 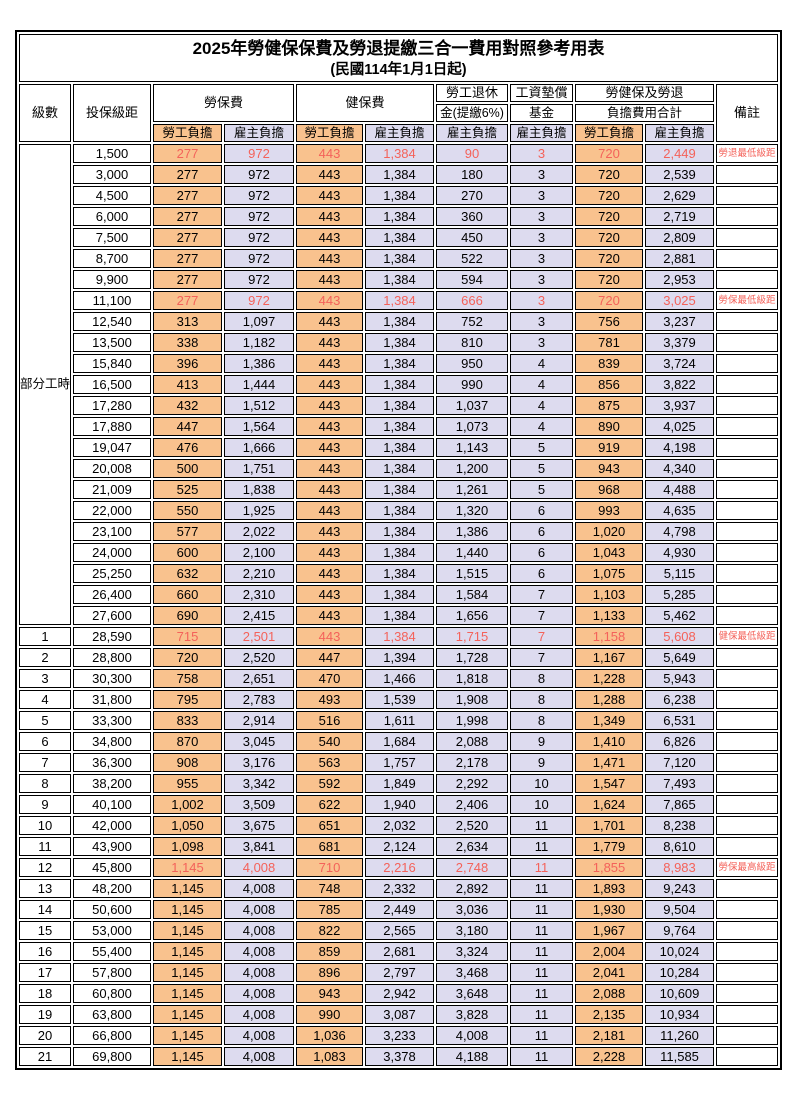 I want to click on health-employer-cell: 2,124, so click(x=400, y=846).